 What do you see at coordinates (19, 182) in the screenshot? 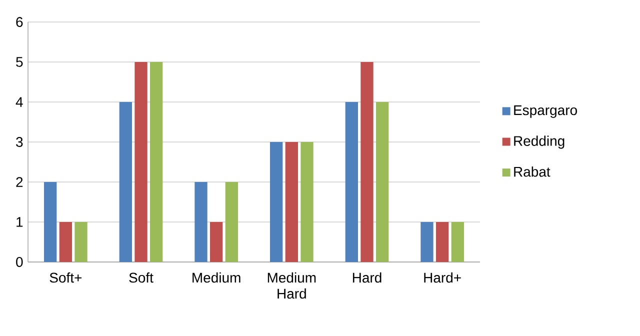
I see `y-tick-label: 2` at bounding box center [19, 182].